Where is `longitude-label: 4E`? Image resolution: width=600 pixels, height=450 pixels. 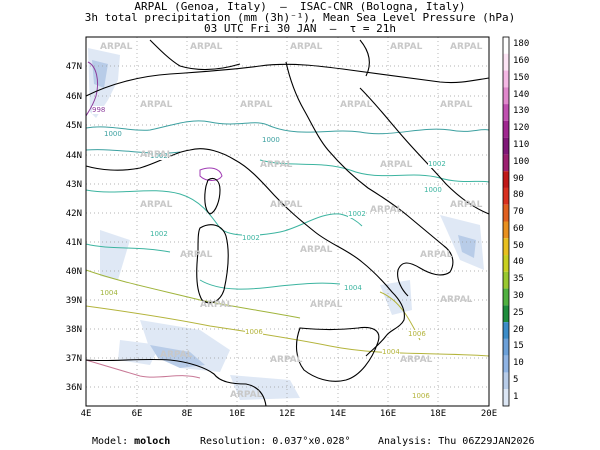
longitude-label: 4E is located at coordinates (86, 414).